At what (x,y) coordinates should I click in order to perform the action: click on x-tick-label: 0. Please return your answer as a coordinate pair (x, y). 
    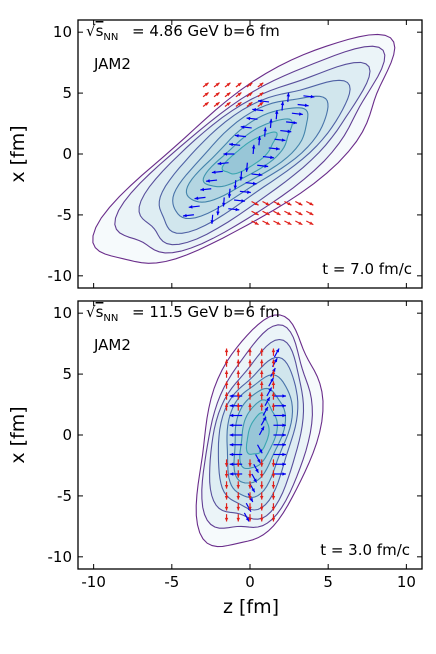
    Looking at the image, I should click on (250, 582).